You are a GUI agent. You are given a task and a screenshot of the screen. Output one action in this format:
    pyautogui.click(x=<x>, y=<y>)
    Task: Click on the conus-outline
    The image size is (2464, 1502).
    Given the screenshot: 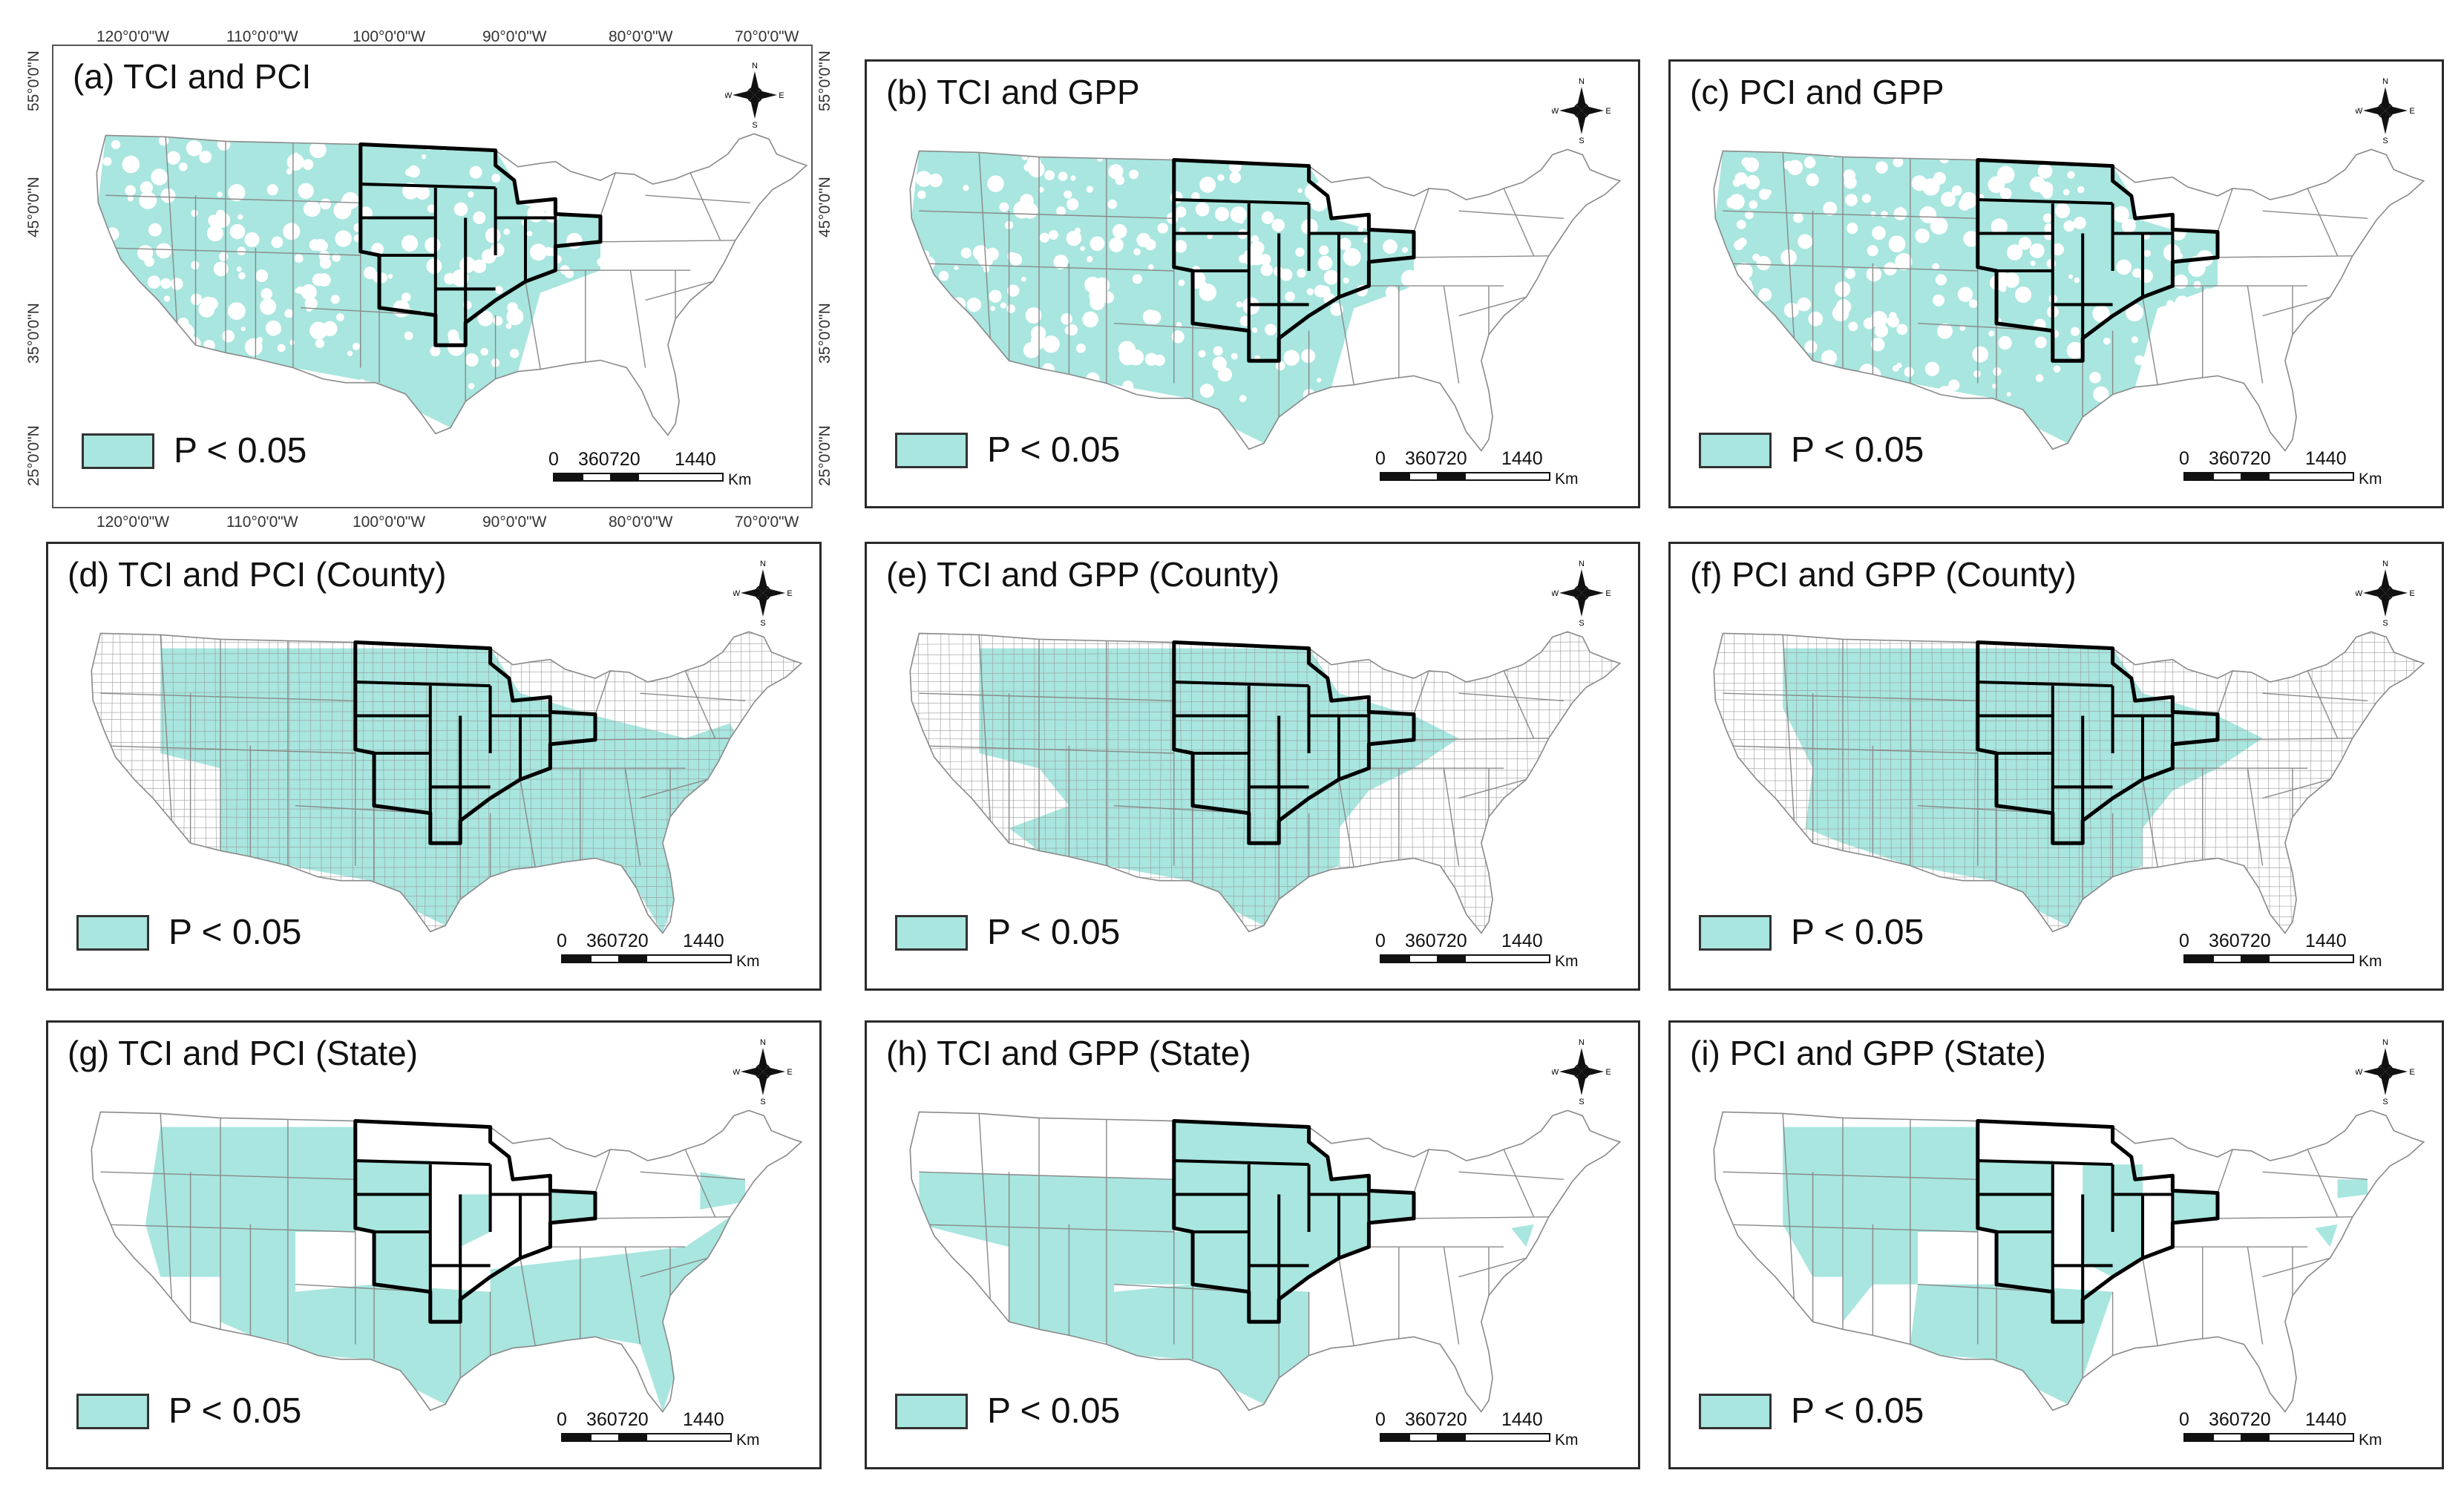 What is the action you would take?
    pyautogui.click(x=1265, y=300)
    